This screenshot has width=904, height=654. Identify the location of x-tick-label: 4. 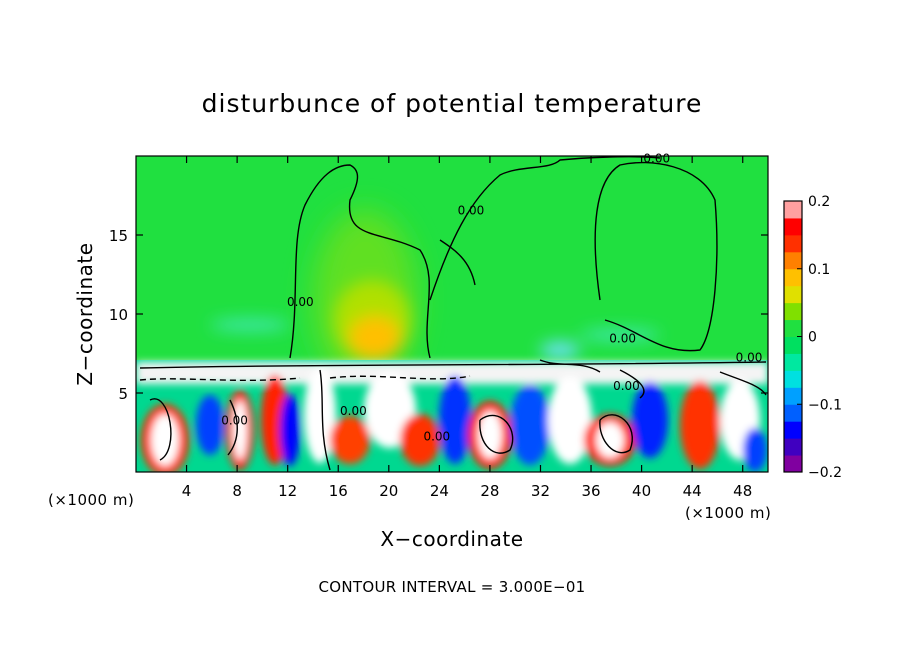
(187, 491).